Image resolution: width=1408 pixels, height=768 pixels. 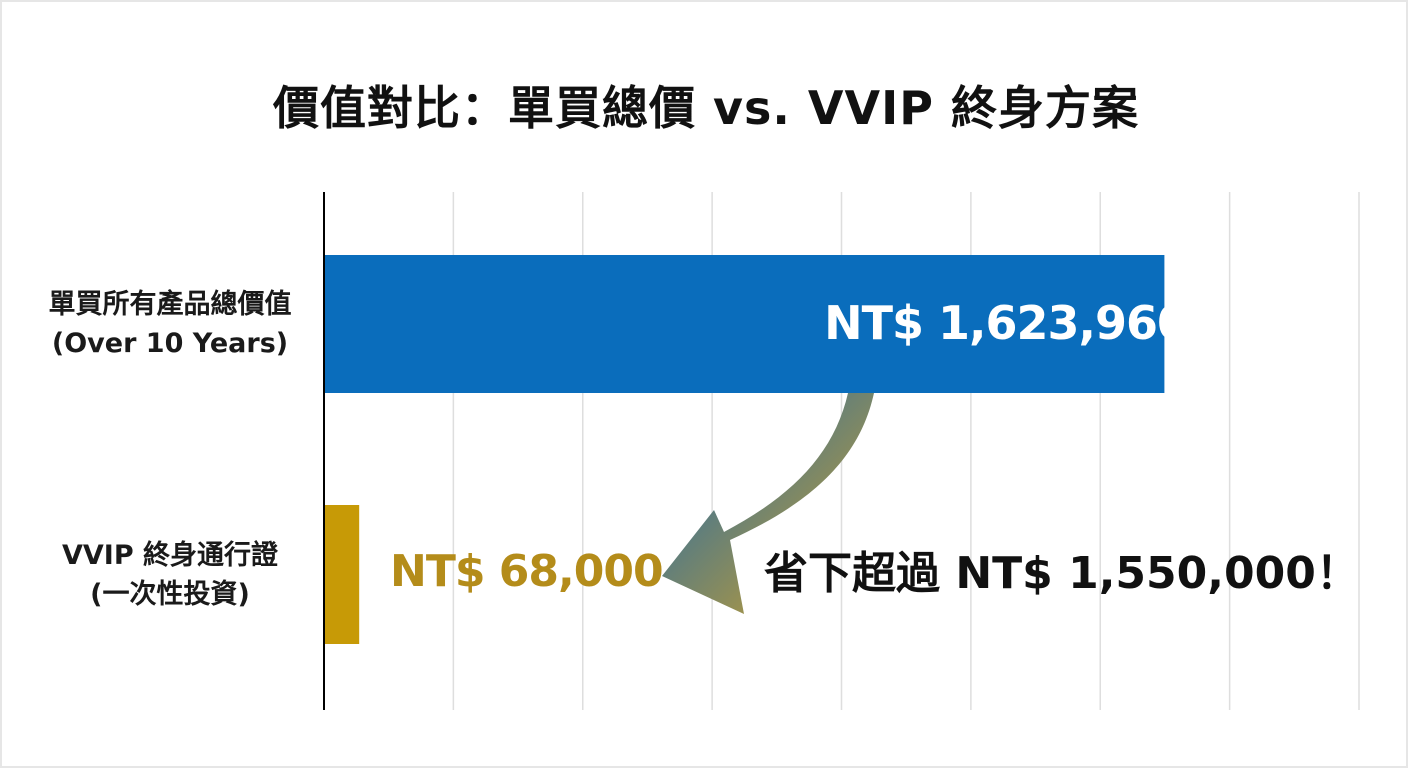 I want to click on category-label-vvip: VVIP 終身通行證 (一次性投資), so click(x=170, y=575).